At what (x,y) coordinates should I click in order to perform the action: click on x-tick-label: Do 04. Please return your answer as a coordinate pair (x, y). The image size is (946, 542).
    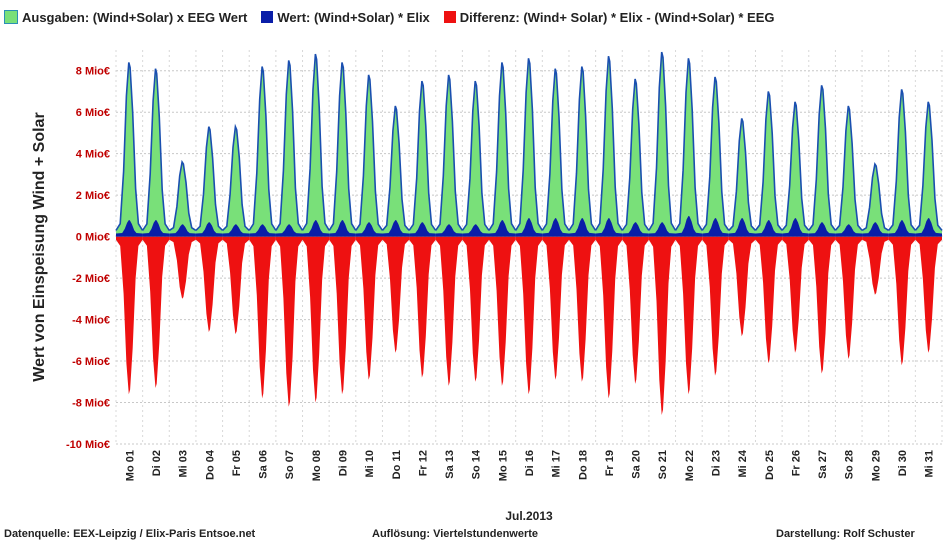
    Looking at the image, I should click on (210, 464).